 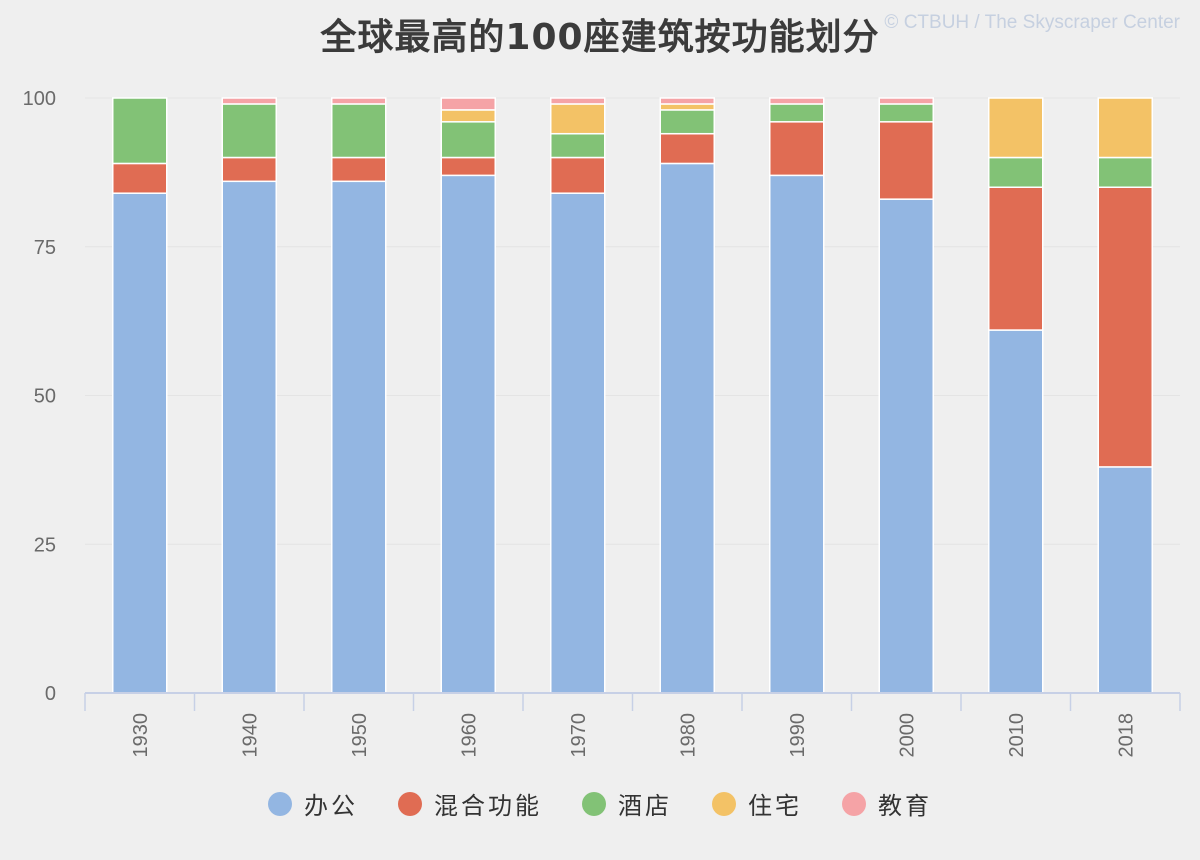 I want to click on legend-item: 酒店, so click(x=627, y=803).